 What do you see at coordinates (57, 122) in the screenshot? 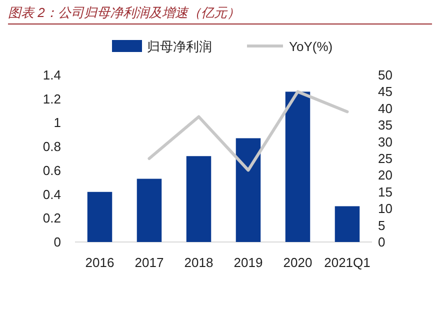
I see `y-tick-label: 1` at bounding box center [57, 122].